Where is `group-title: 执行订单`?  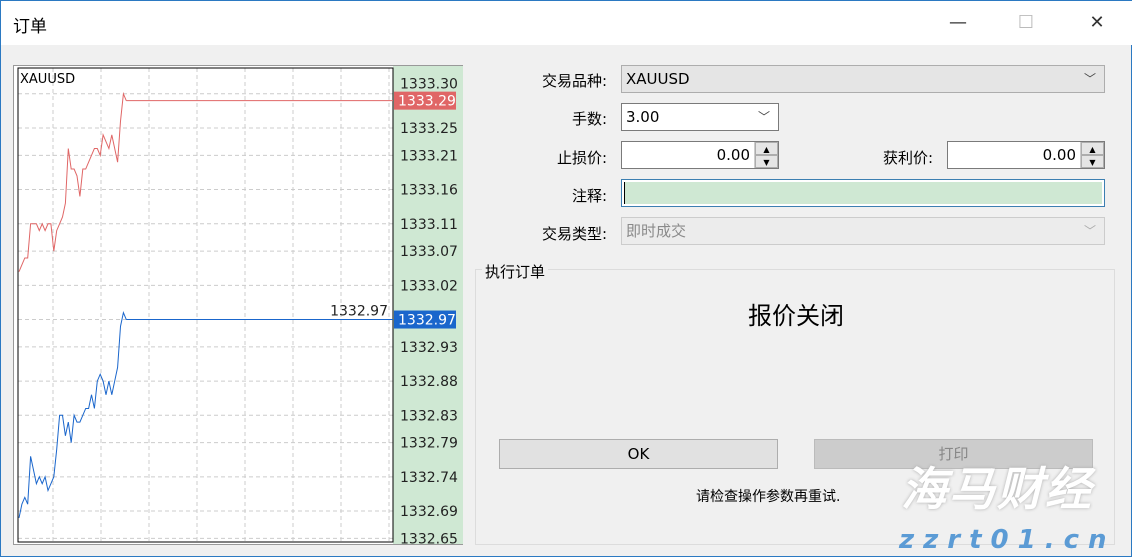
group-title: 执行订单 is located at coordinates (515, 271).